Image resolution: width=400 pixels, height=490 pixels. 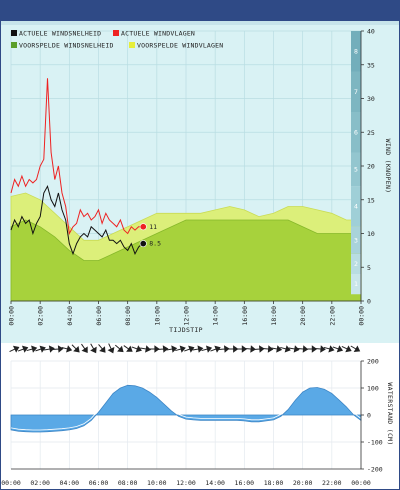 What do you see at coordinates (70, 483) in the screenshot?
I see `tide-x-tick-label: 04:00` at bounding box center [70, 483].